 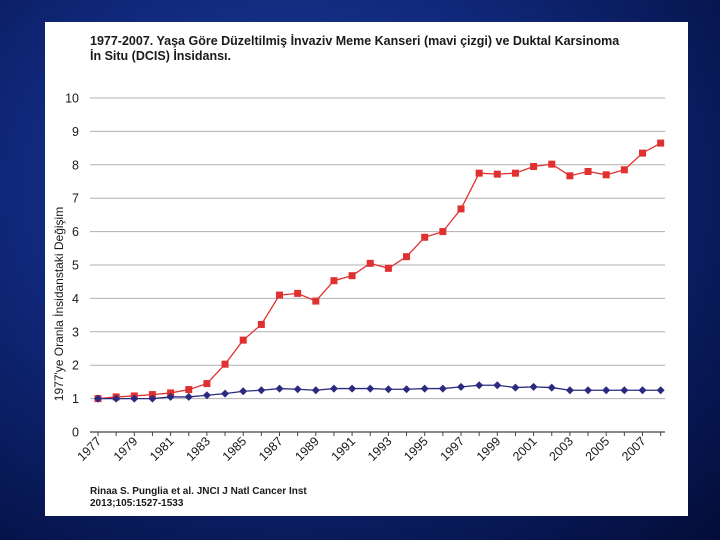 I want to click on y-tick-label: 10, so click(x=72, y=99).